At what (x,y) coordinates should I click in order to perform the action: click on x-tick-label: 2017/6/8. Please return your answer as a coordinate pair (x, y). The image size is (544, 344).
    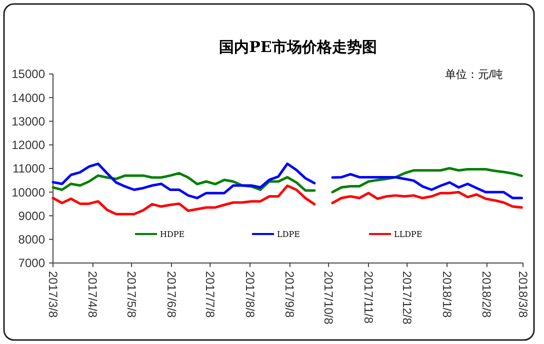
    Looking at the image, I should click on (171, 294).